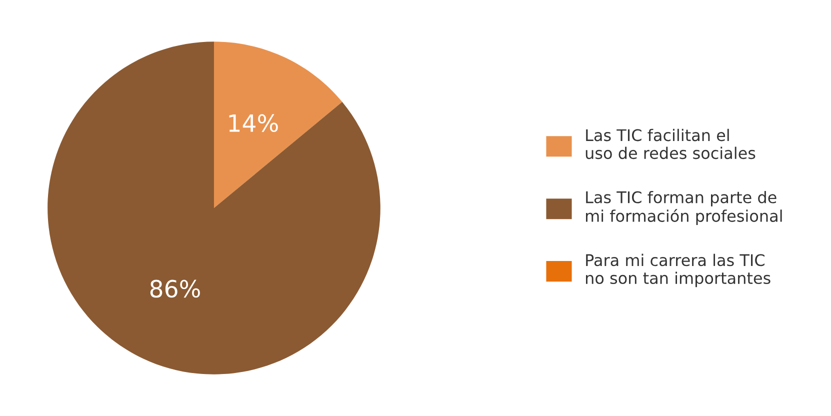 Image resolution: width=831 pixels, height=416 pixels. I want to click on data-label: 86%, so click(175, 289).